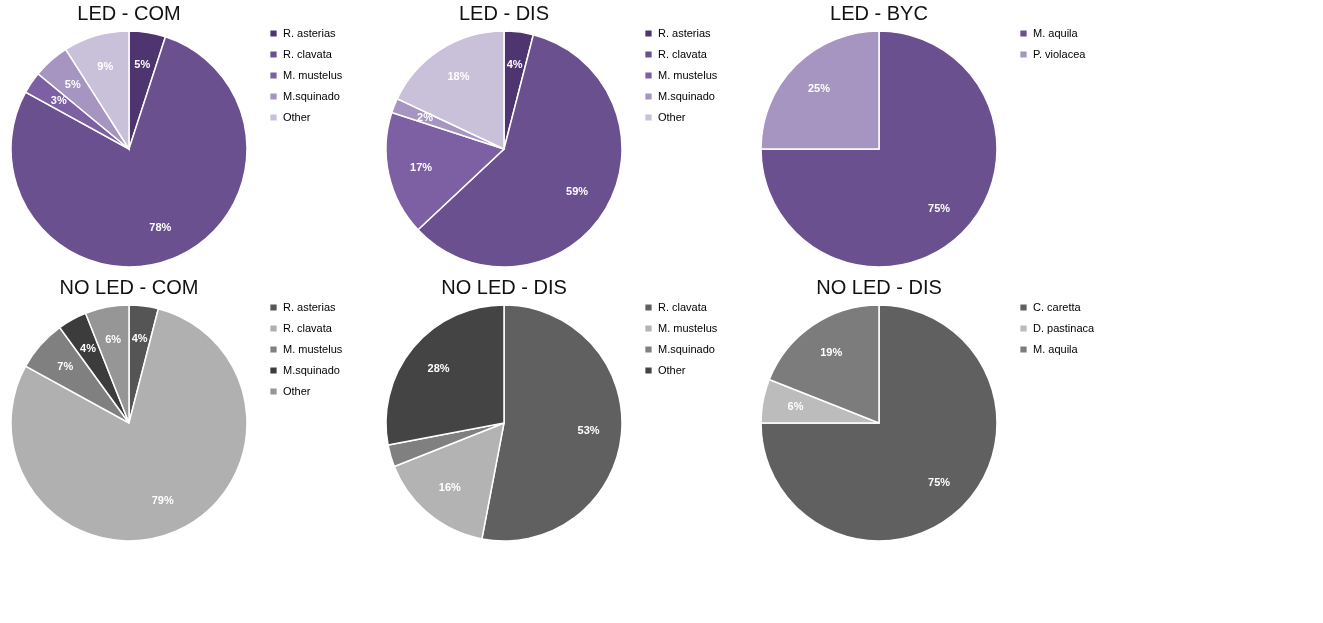 The image size is (1323, 623). Describe the element at coordinates (450, 487) in the screenshot. I see `data-label: 16%` at that location.